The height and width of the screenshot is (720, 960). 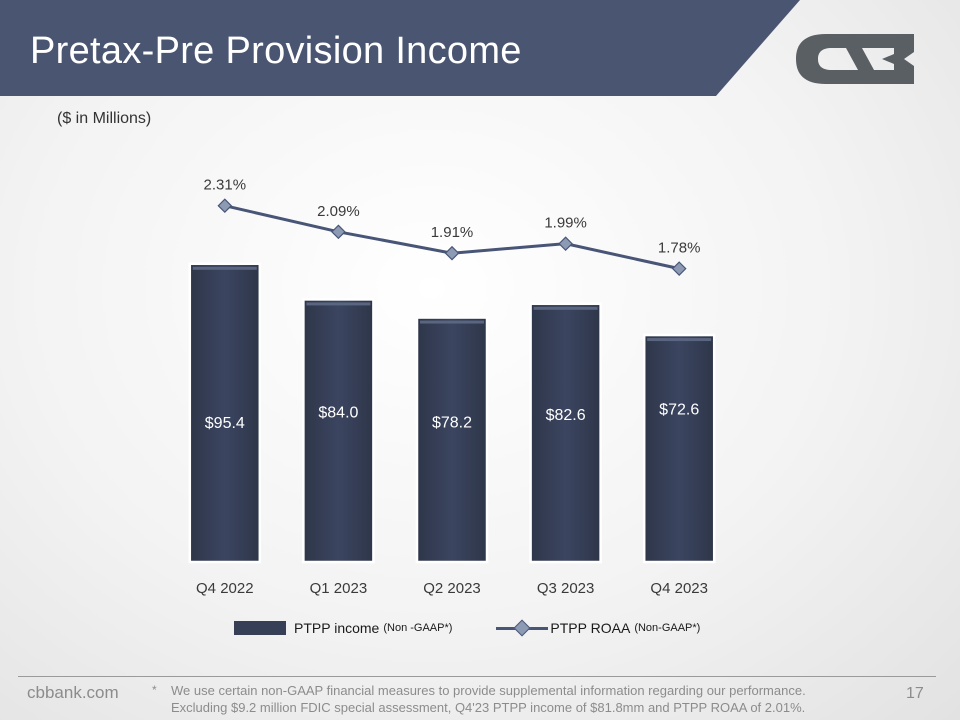 I want to click on page-title: Pretax-Pre Provision Income, so click(x=276, y=51).